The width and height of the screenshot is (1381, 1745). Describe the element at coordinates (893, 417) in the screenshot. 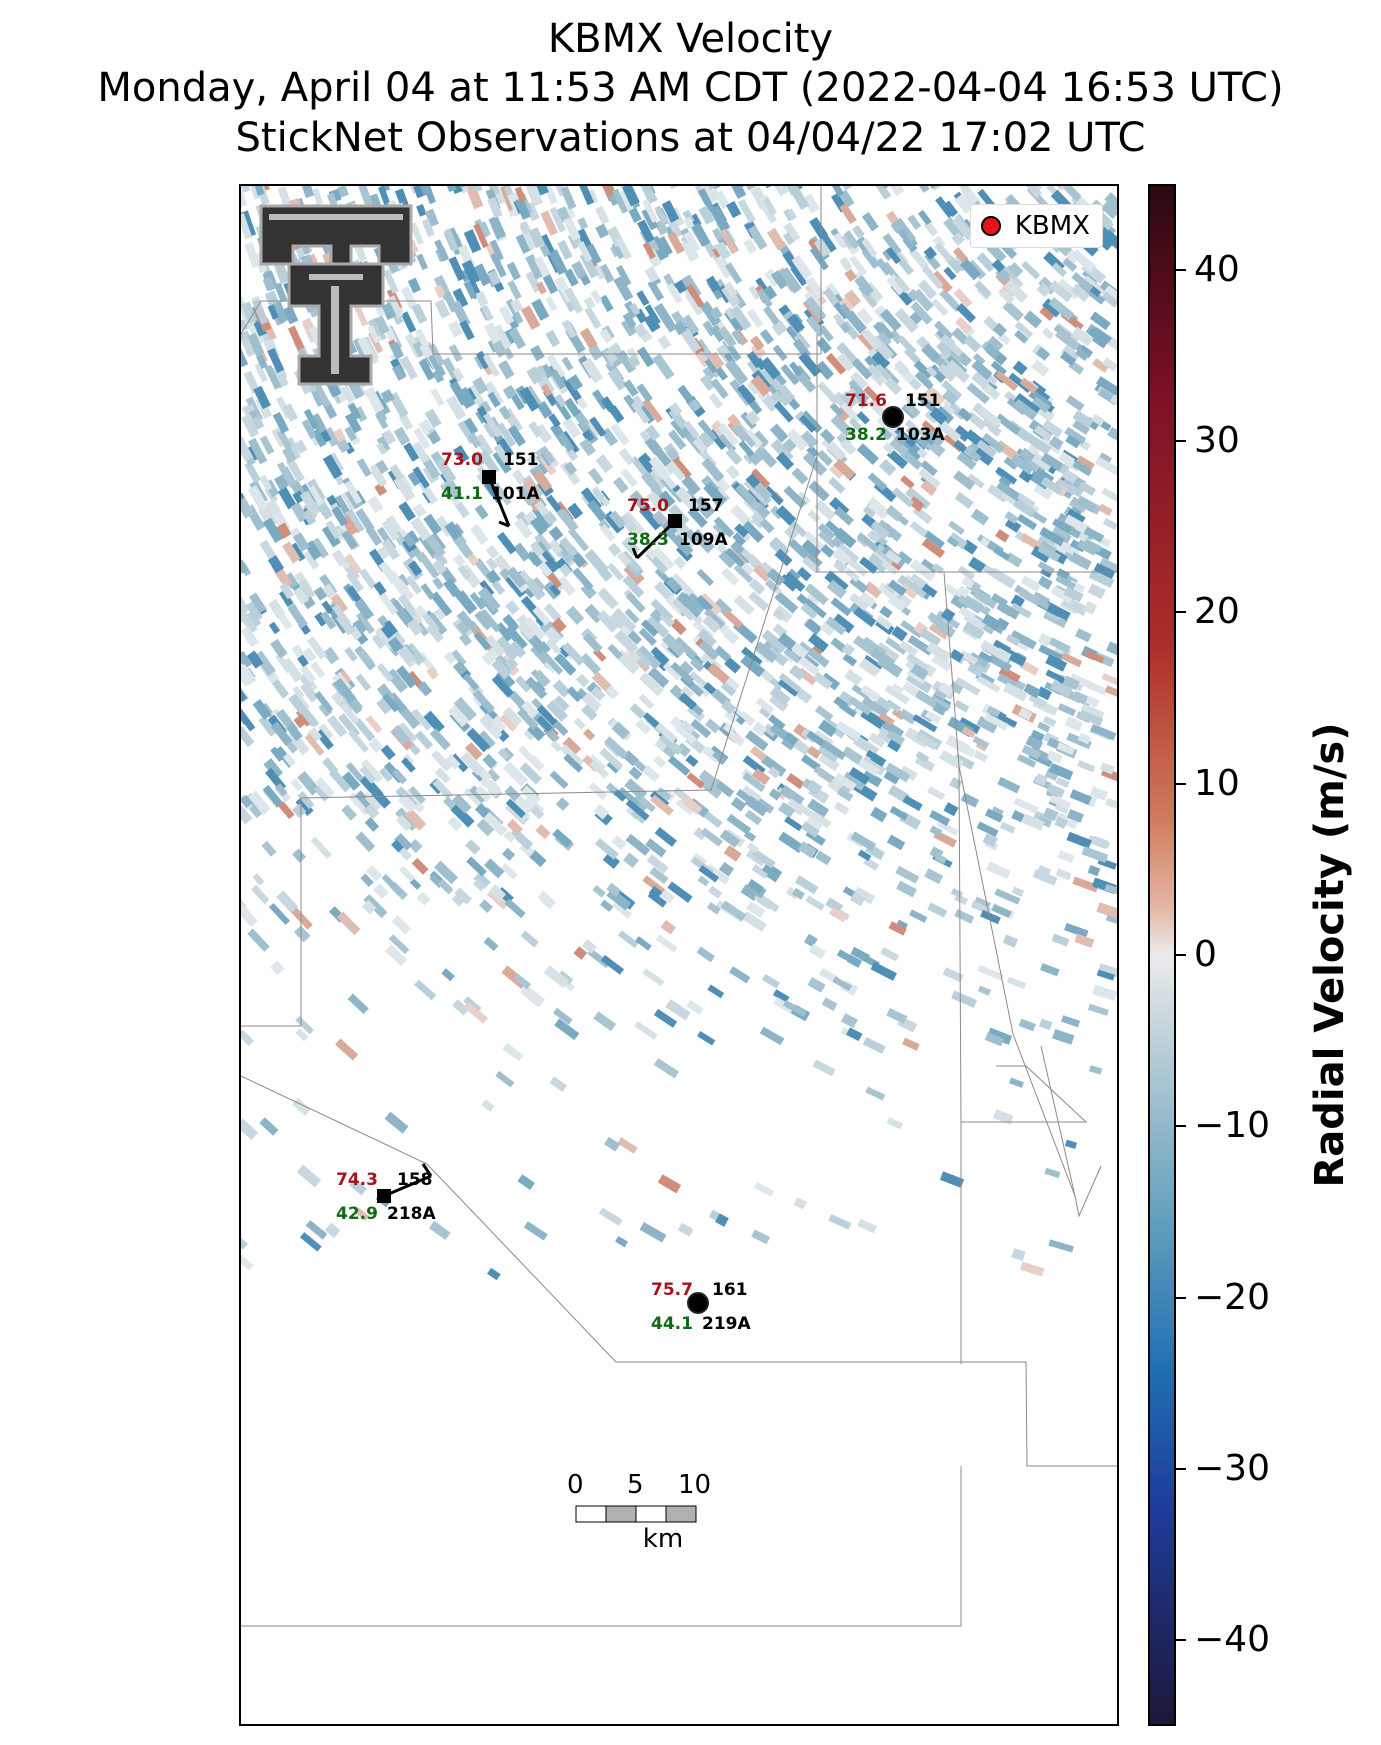

I see `station-marker-103a` at that location.